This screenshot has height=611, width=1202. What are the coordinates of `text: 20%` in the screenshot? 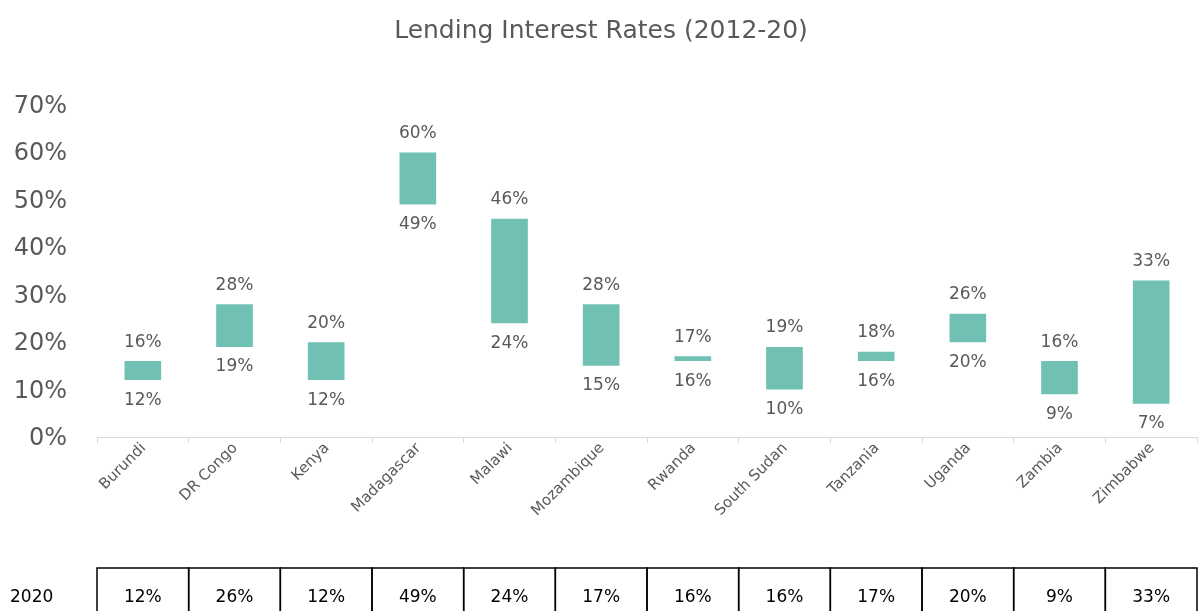 It's located at (967, 596).